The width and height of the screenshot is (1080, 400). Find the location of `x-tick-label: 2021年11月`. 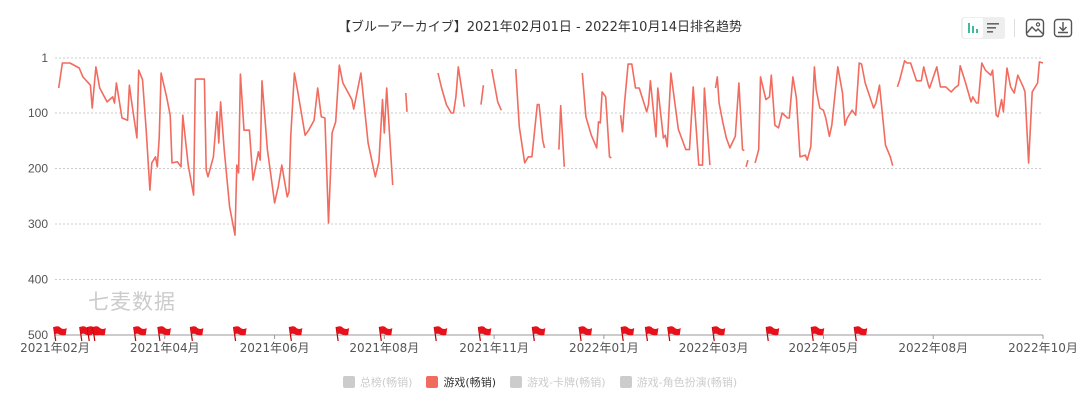

x-tick-label: 2021年11月 is located at coordinates (494, 348).